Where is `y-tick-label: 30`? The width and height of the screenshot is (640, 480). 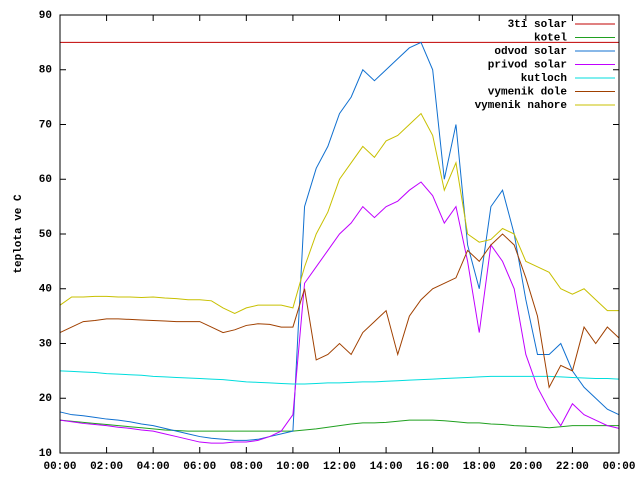 y-tick-label: 30 is located at coordinates (45, 344).